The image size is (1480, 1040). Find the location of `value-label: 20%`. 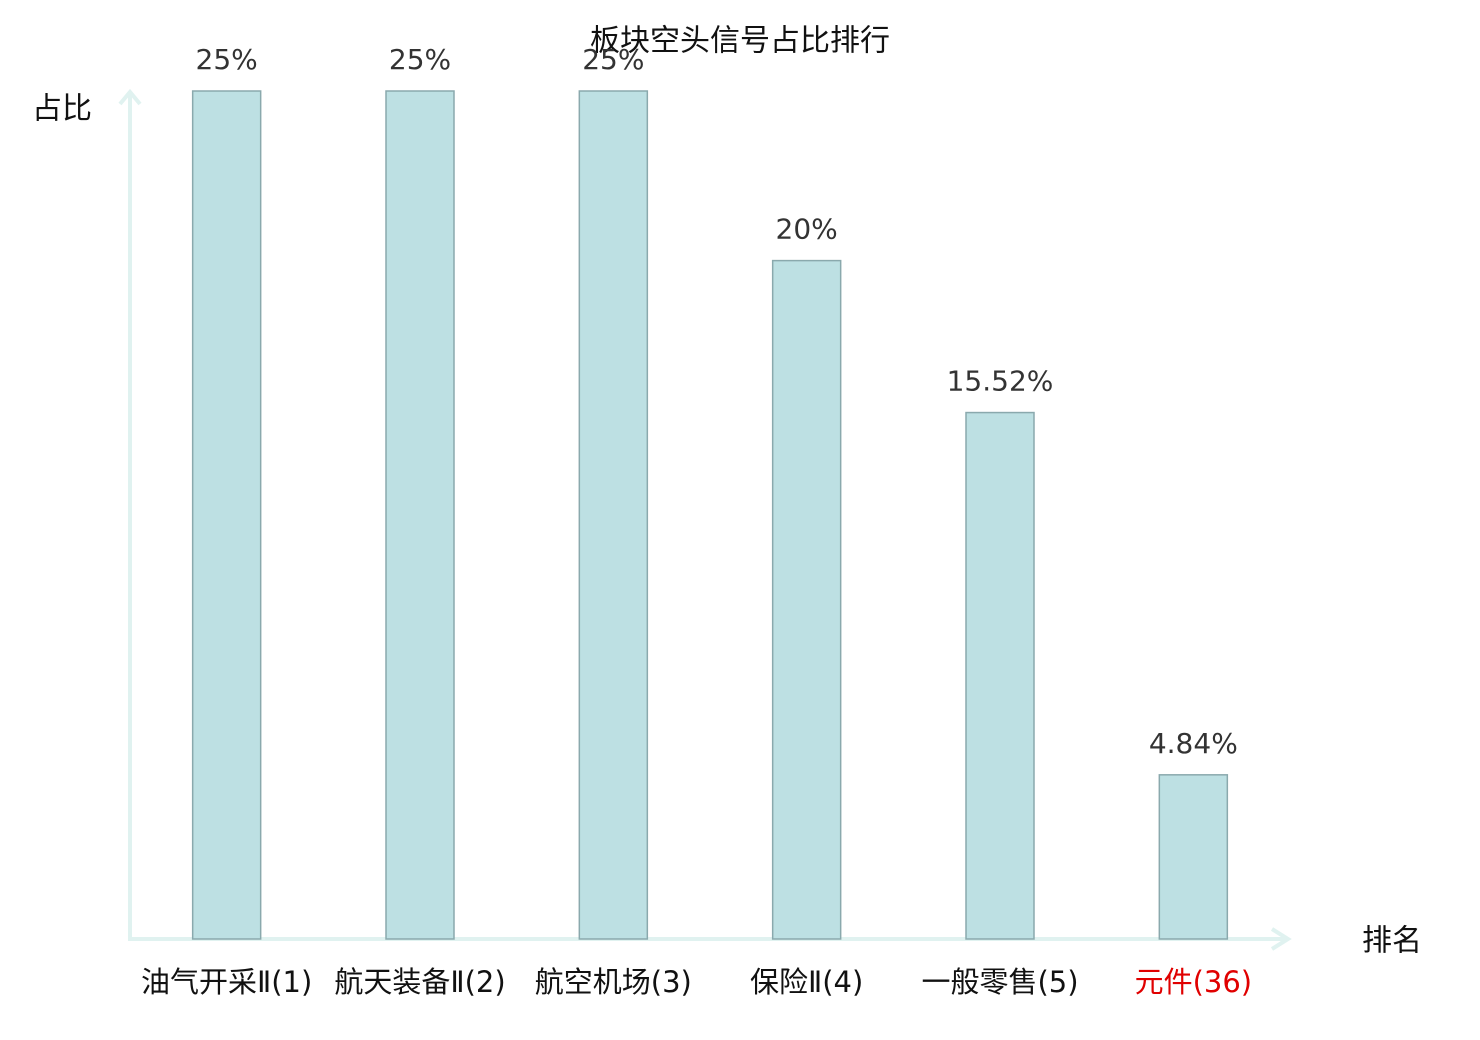

value-label: 20% is located at coordinates (807, 229).